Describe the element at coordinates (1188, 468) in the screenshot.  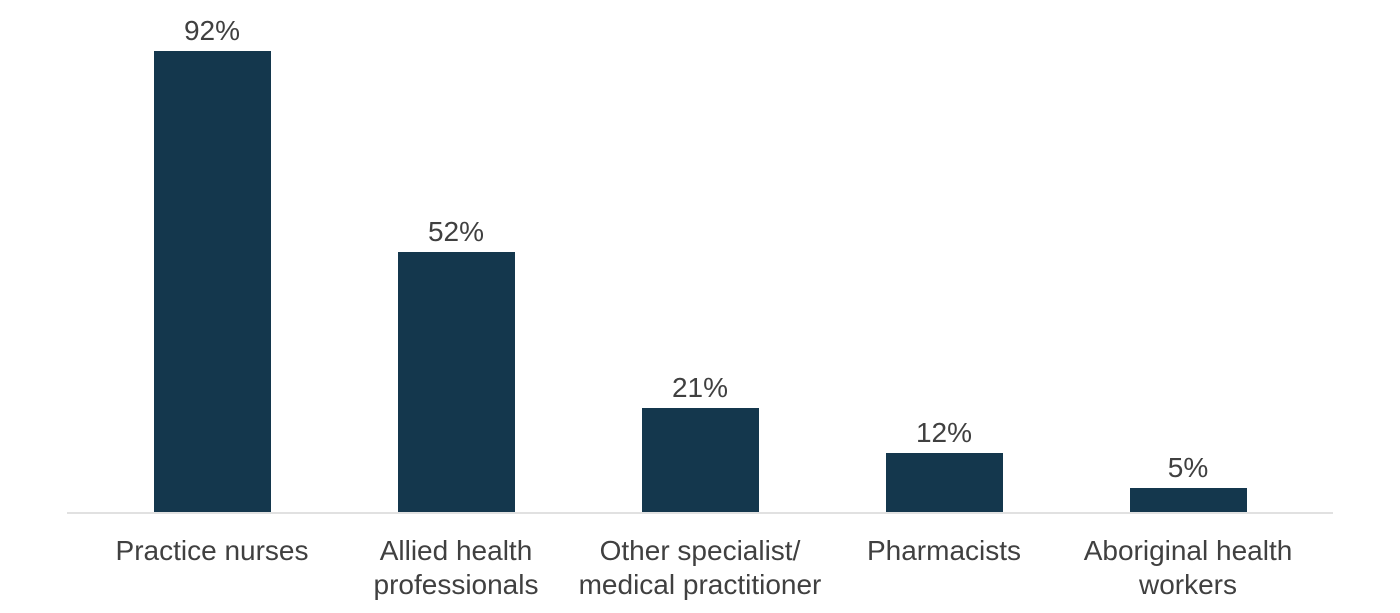
I see `bar-value-label: 5%` at that location.